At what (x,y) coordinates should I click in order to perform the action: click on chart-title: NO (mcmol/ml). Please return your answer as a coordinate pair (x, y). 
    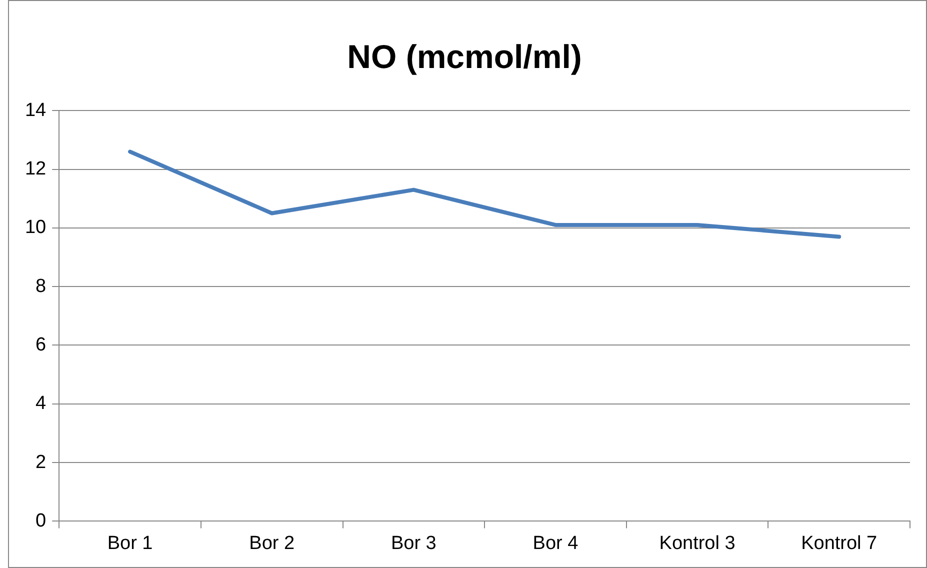
    Looking at the image, I should click on (464, 56).